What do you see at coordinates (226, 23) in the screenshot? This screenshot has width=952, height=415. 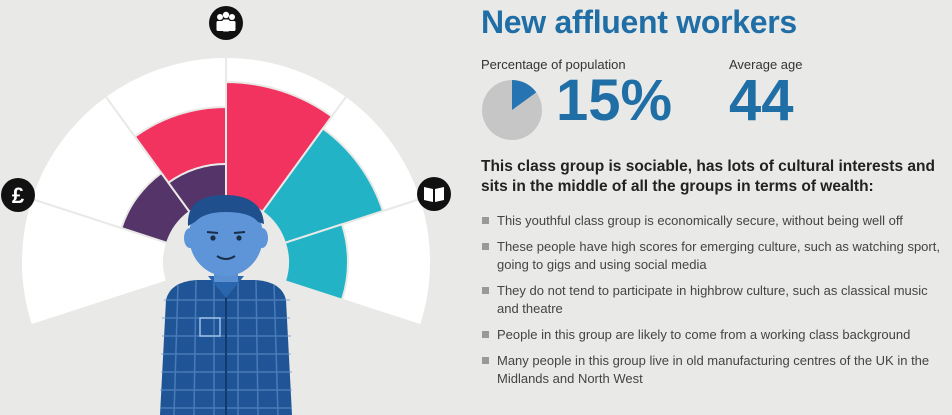 I see `people-icon` at bounding box center [226, 23].